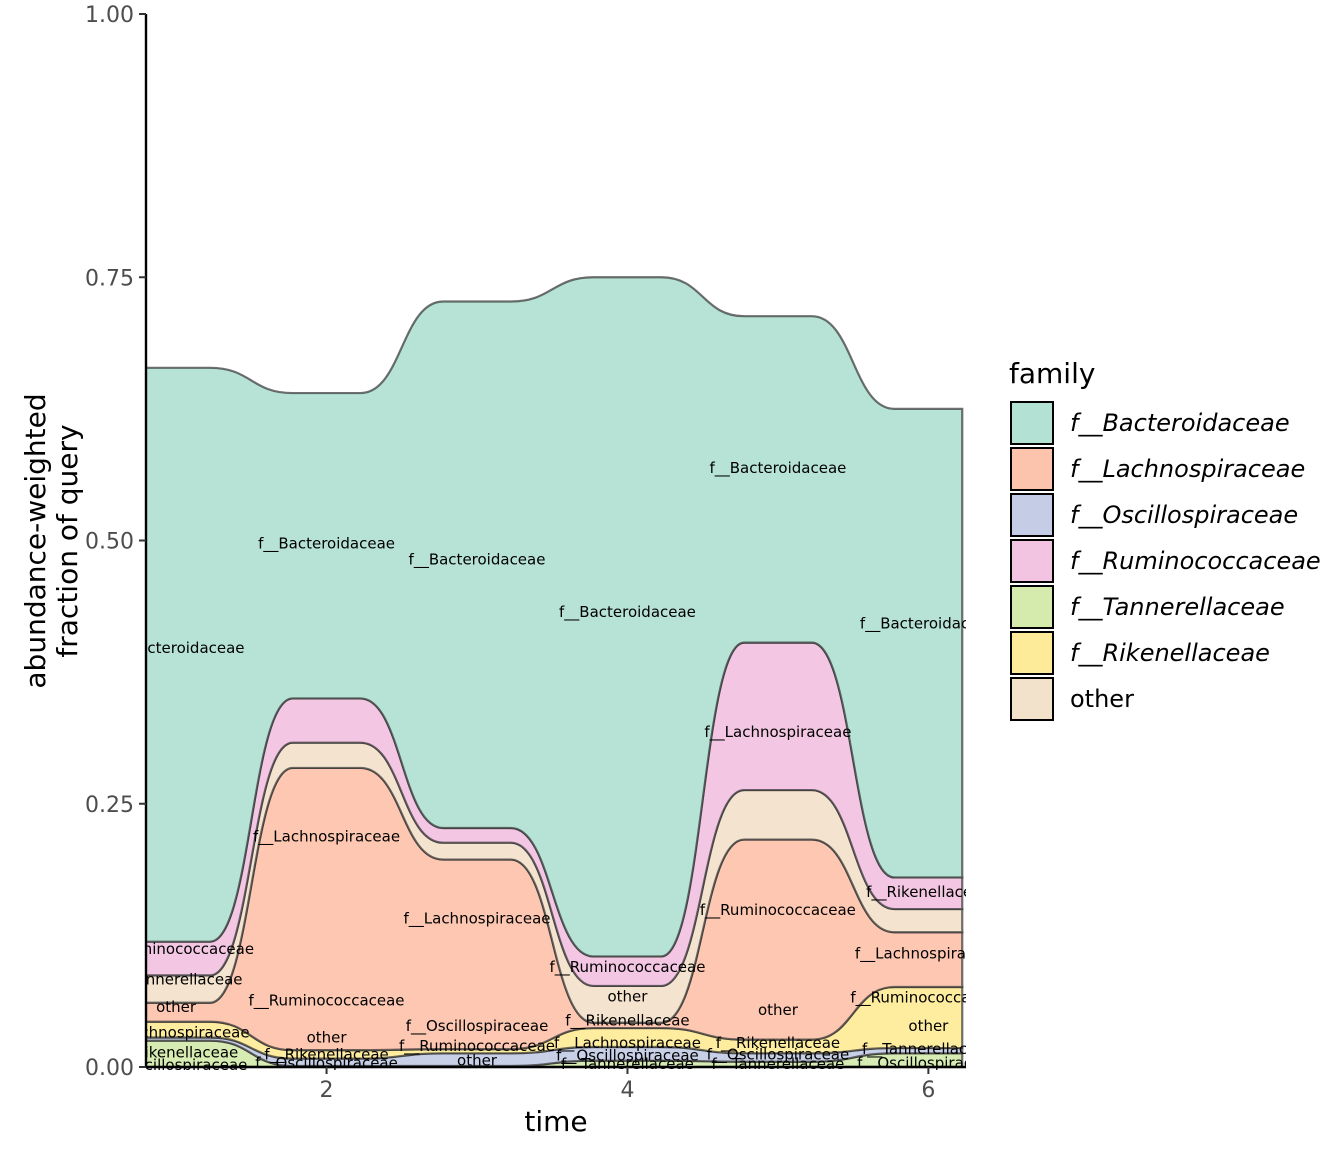 The height and width of the screenshot is (1152, 1344). What do you see at coordinates (1195, 561) in the screenshot?
I see `legend-label: f__Ruminococcaceae` at bounding box center [1195, 561].